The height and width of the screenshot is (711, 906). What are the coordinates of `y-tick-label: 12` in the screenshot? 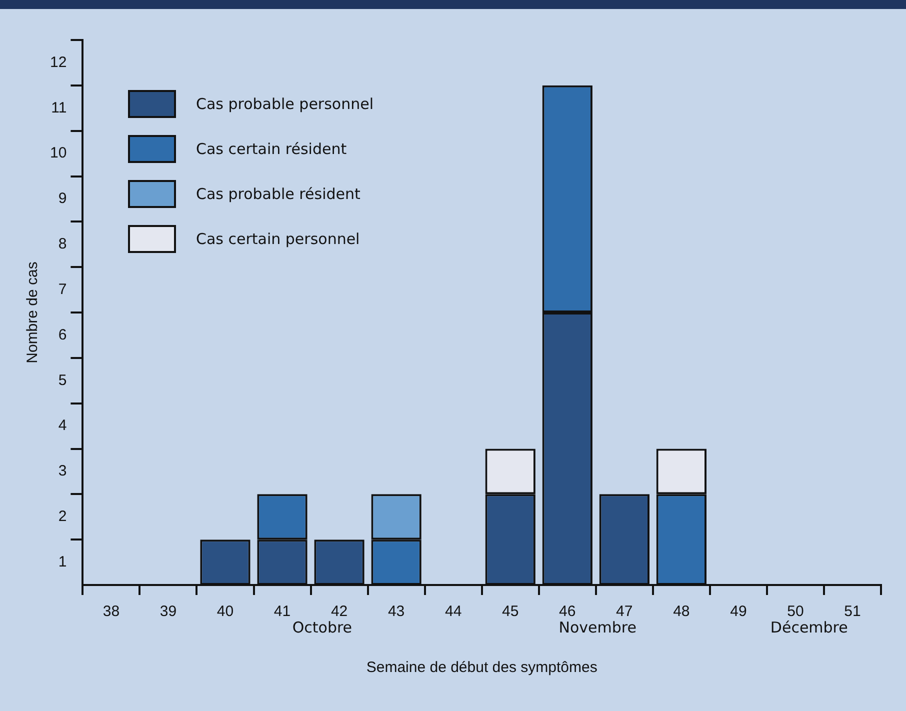 It's located at (58, 62).